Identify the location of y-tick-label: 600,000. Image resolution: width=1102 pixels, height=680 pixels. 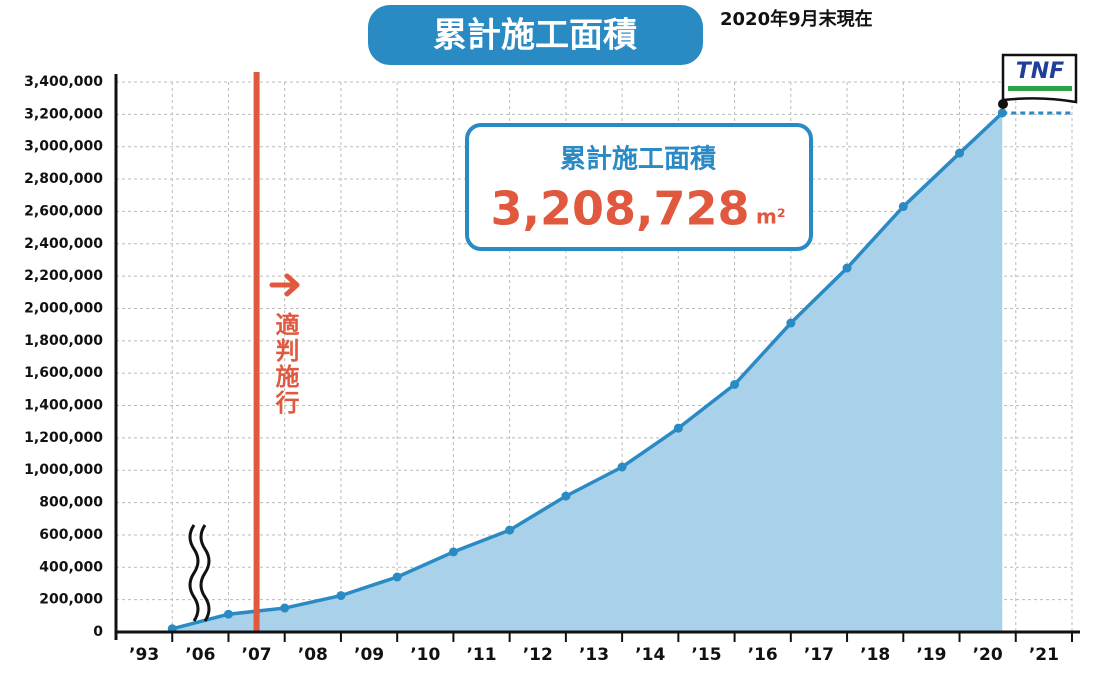
(71, 535).